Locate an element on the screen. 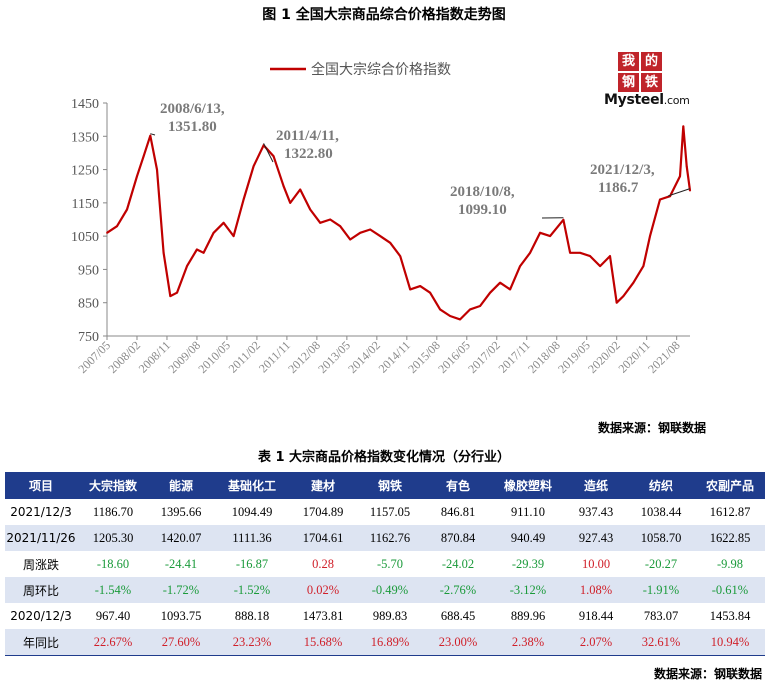 The height and width of the screenshot is (687, 768). table-cell: -18.60 is located at coordinates (113, 563).